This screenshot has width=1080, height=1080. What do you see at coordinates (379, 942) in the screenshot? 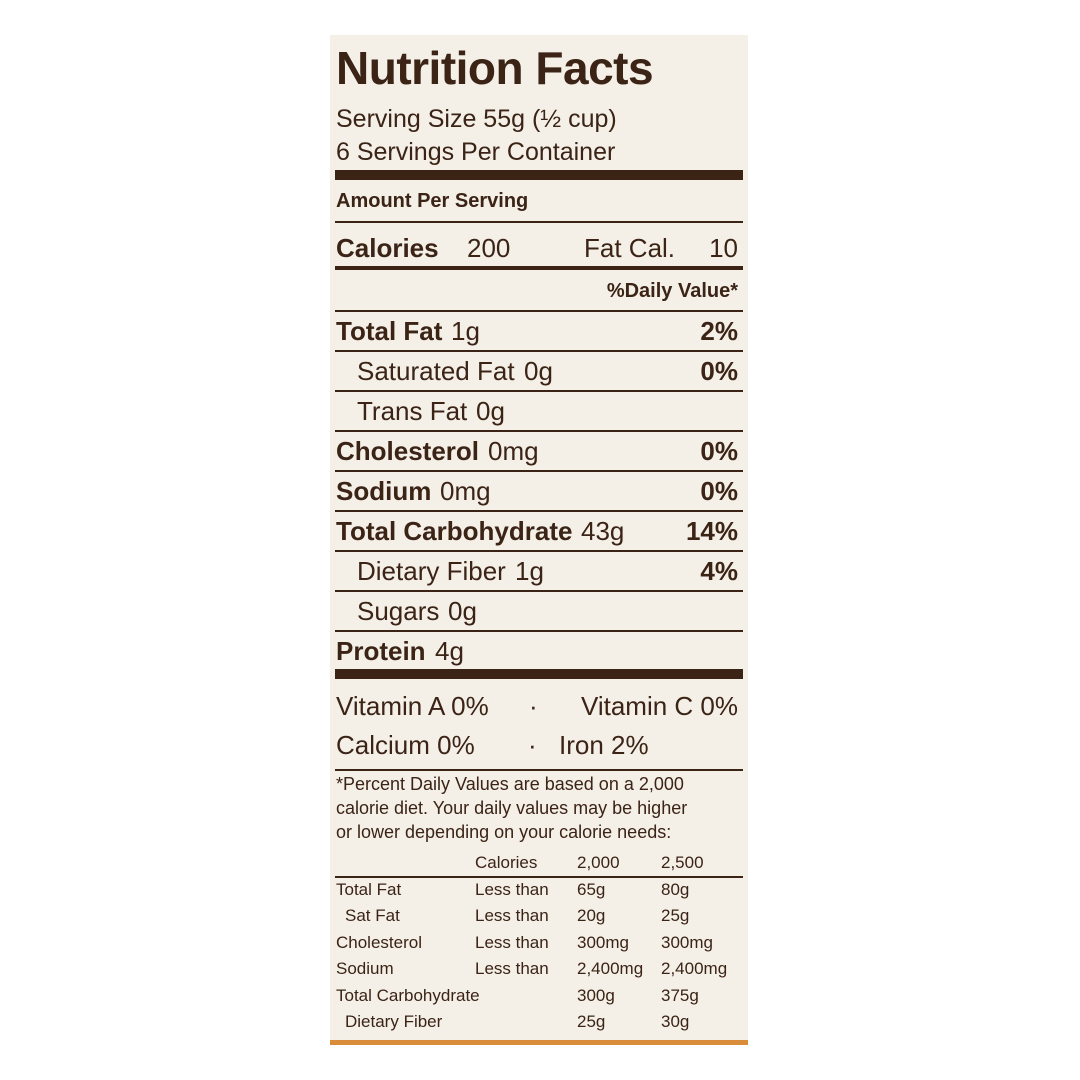
I see `table-row-label: Cholesterol` at bounding box center [379, 942].